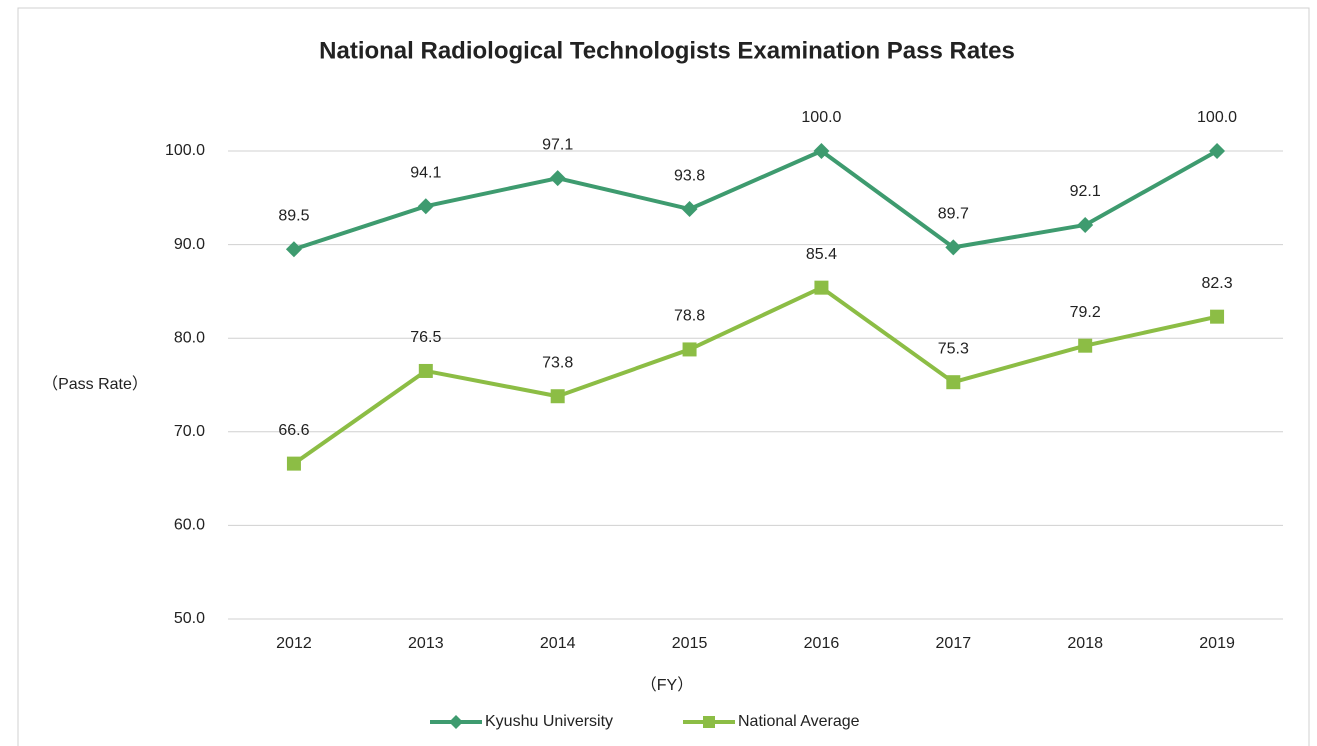 This screenshot has width=1317, height=746. I want to click on x-tick-label: 2015, so click(690, 643).